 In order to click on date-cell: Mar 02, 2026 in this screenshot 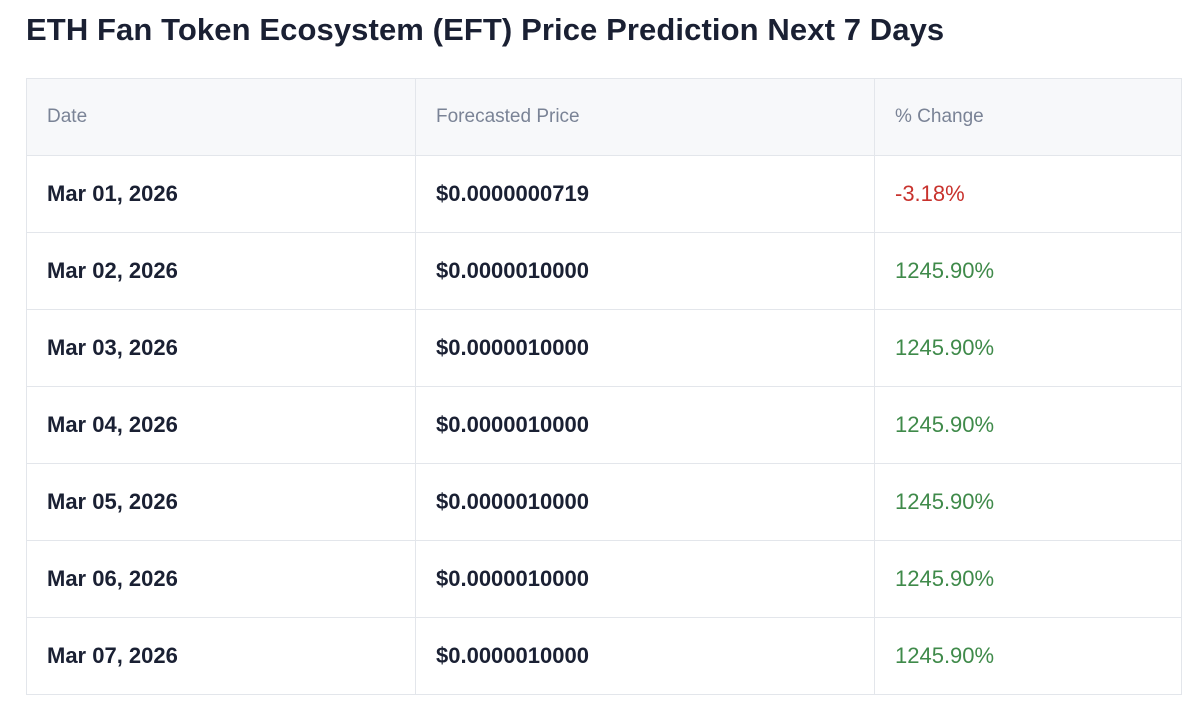, I will do `click(221, 271)`.